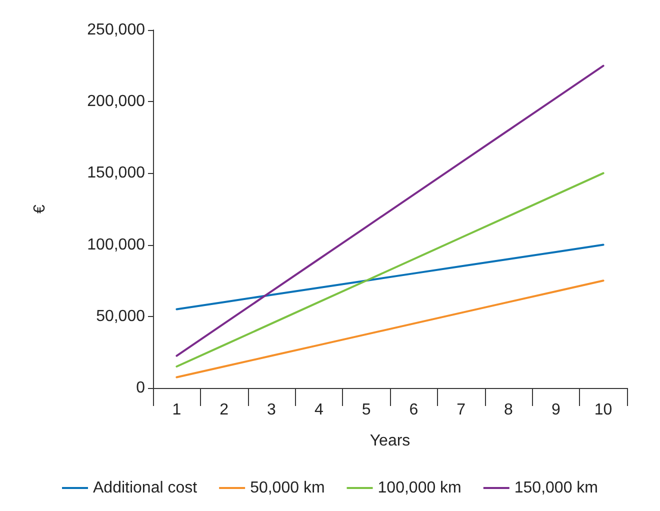  I want to click on x-tick-label: 6, so click(413, 410).